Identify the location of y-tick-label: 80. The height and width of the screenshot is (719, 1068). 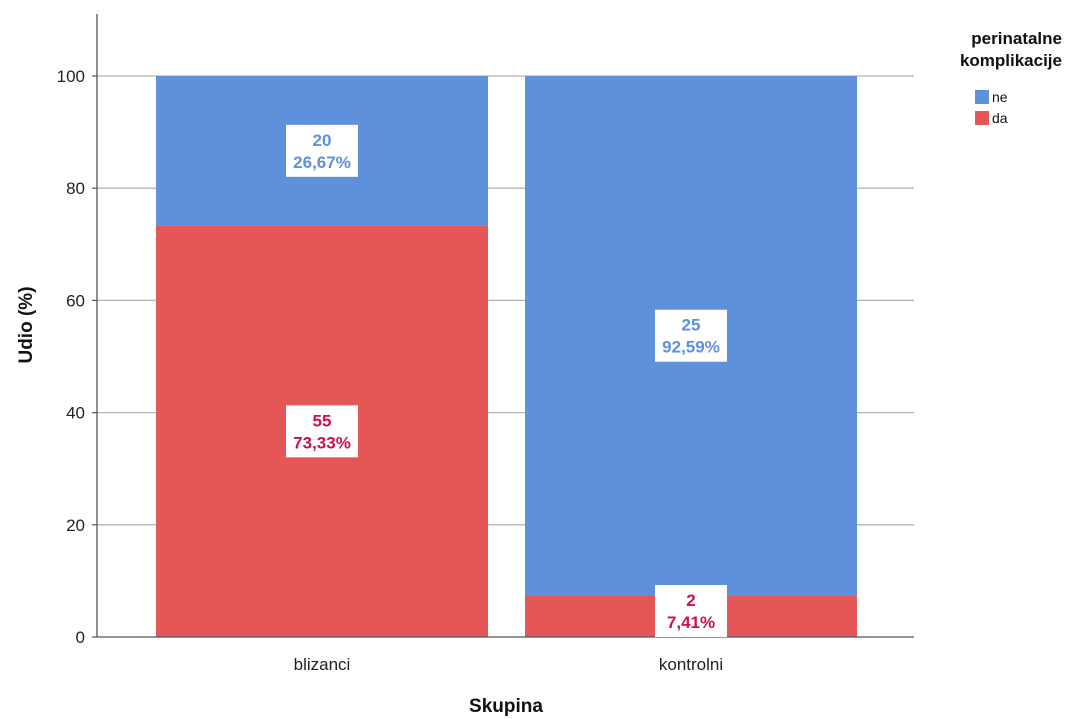
(75, 188).